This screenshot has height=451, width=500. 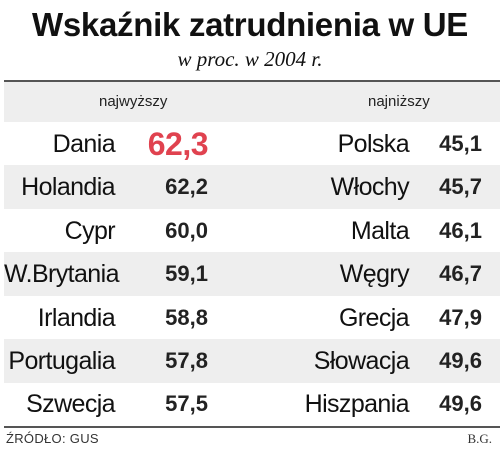 I want to click on country-name-highest: W.Brytania, so click(x=61, y=274).